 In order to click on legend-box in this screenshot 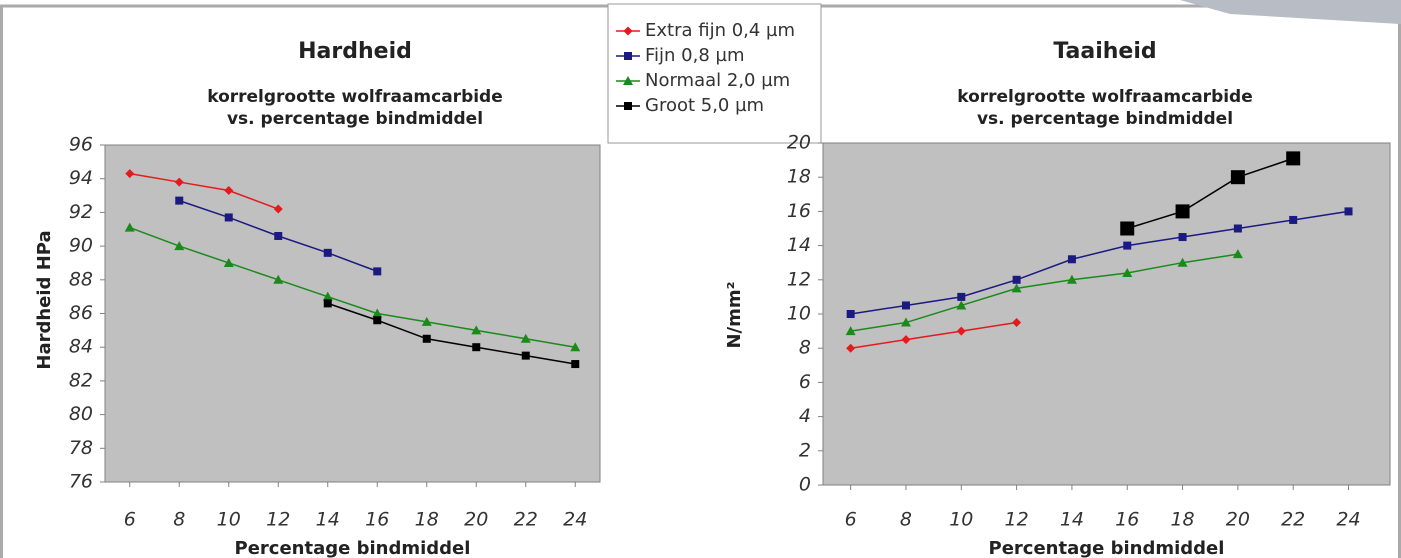, I will do `click(714, 73)`.